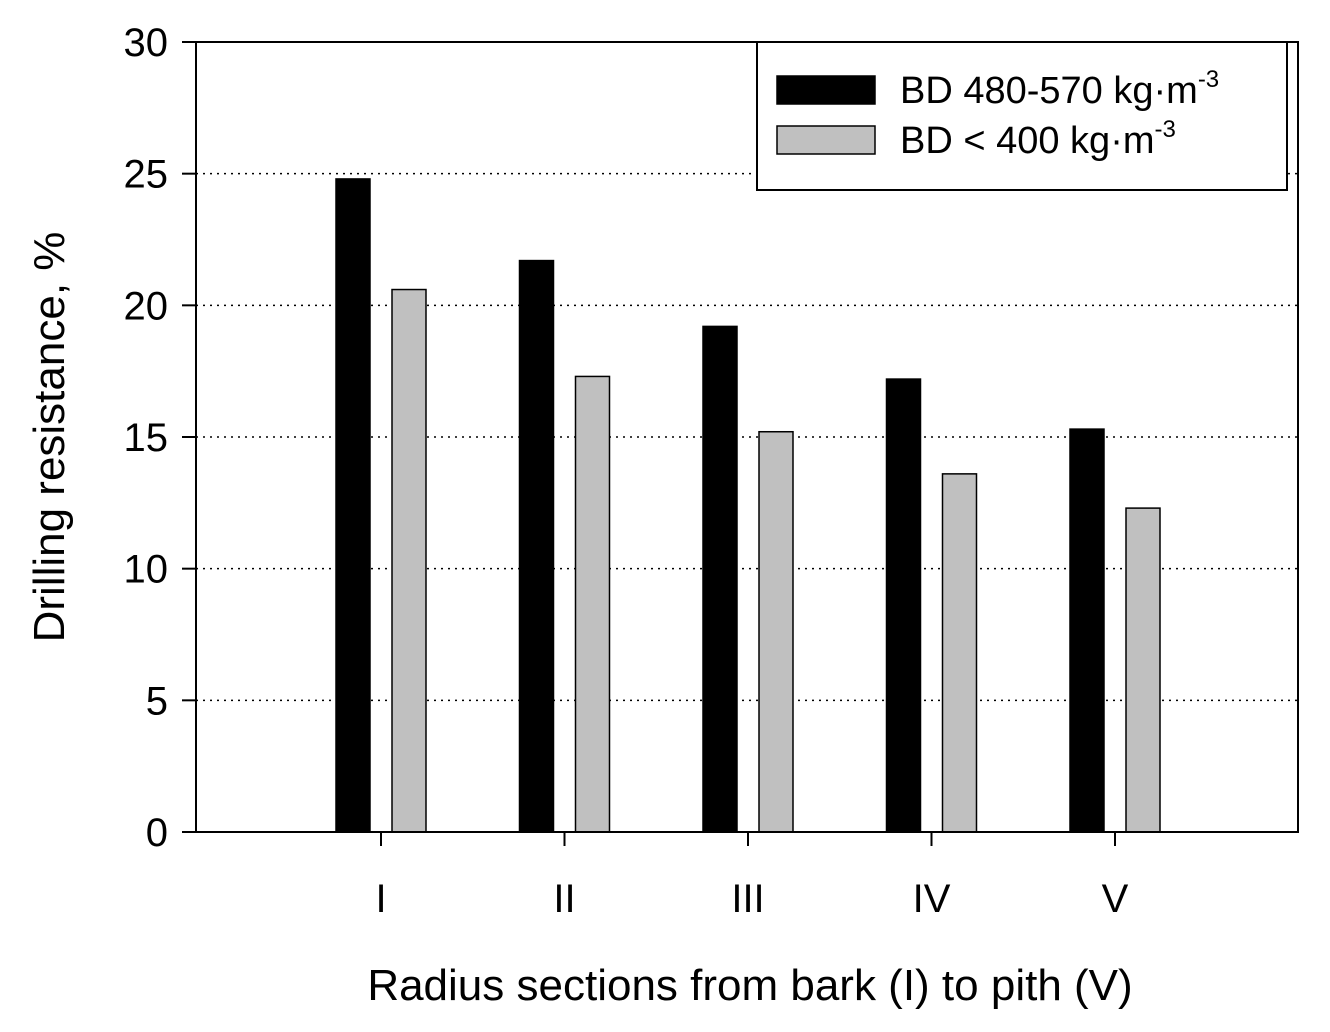 The image size is (1330, 1032). I want to click on bar-series-1-V, so click(1087, 630).